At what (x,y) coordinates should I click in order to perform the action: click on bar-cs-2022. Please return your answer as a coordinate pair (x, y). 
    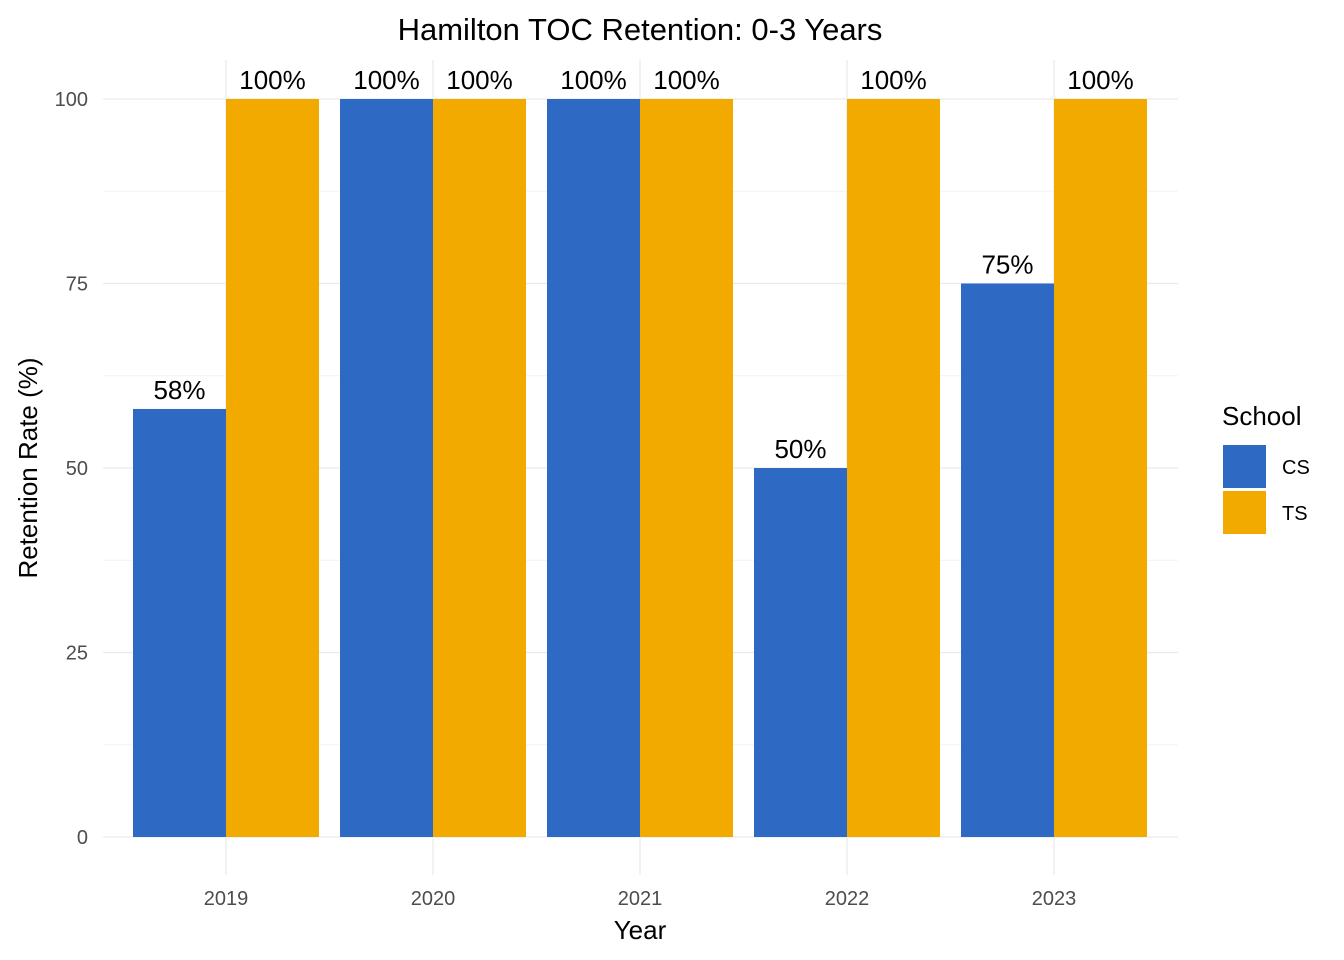
    Looking at the image, I should click on (800, 652).